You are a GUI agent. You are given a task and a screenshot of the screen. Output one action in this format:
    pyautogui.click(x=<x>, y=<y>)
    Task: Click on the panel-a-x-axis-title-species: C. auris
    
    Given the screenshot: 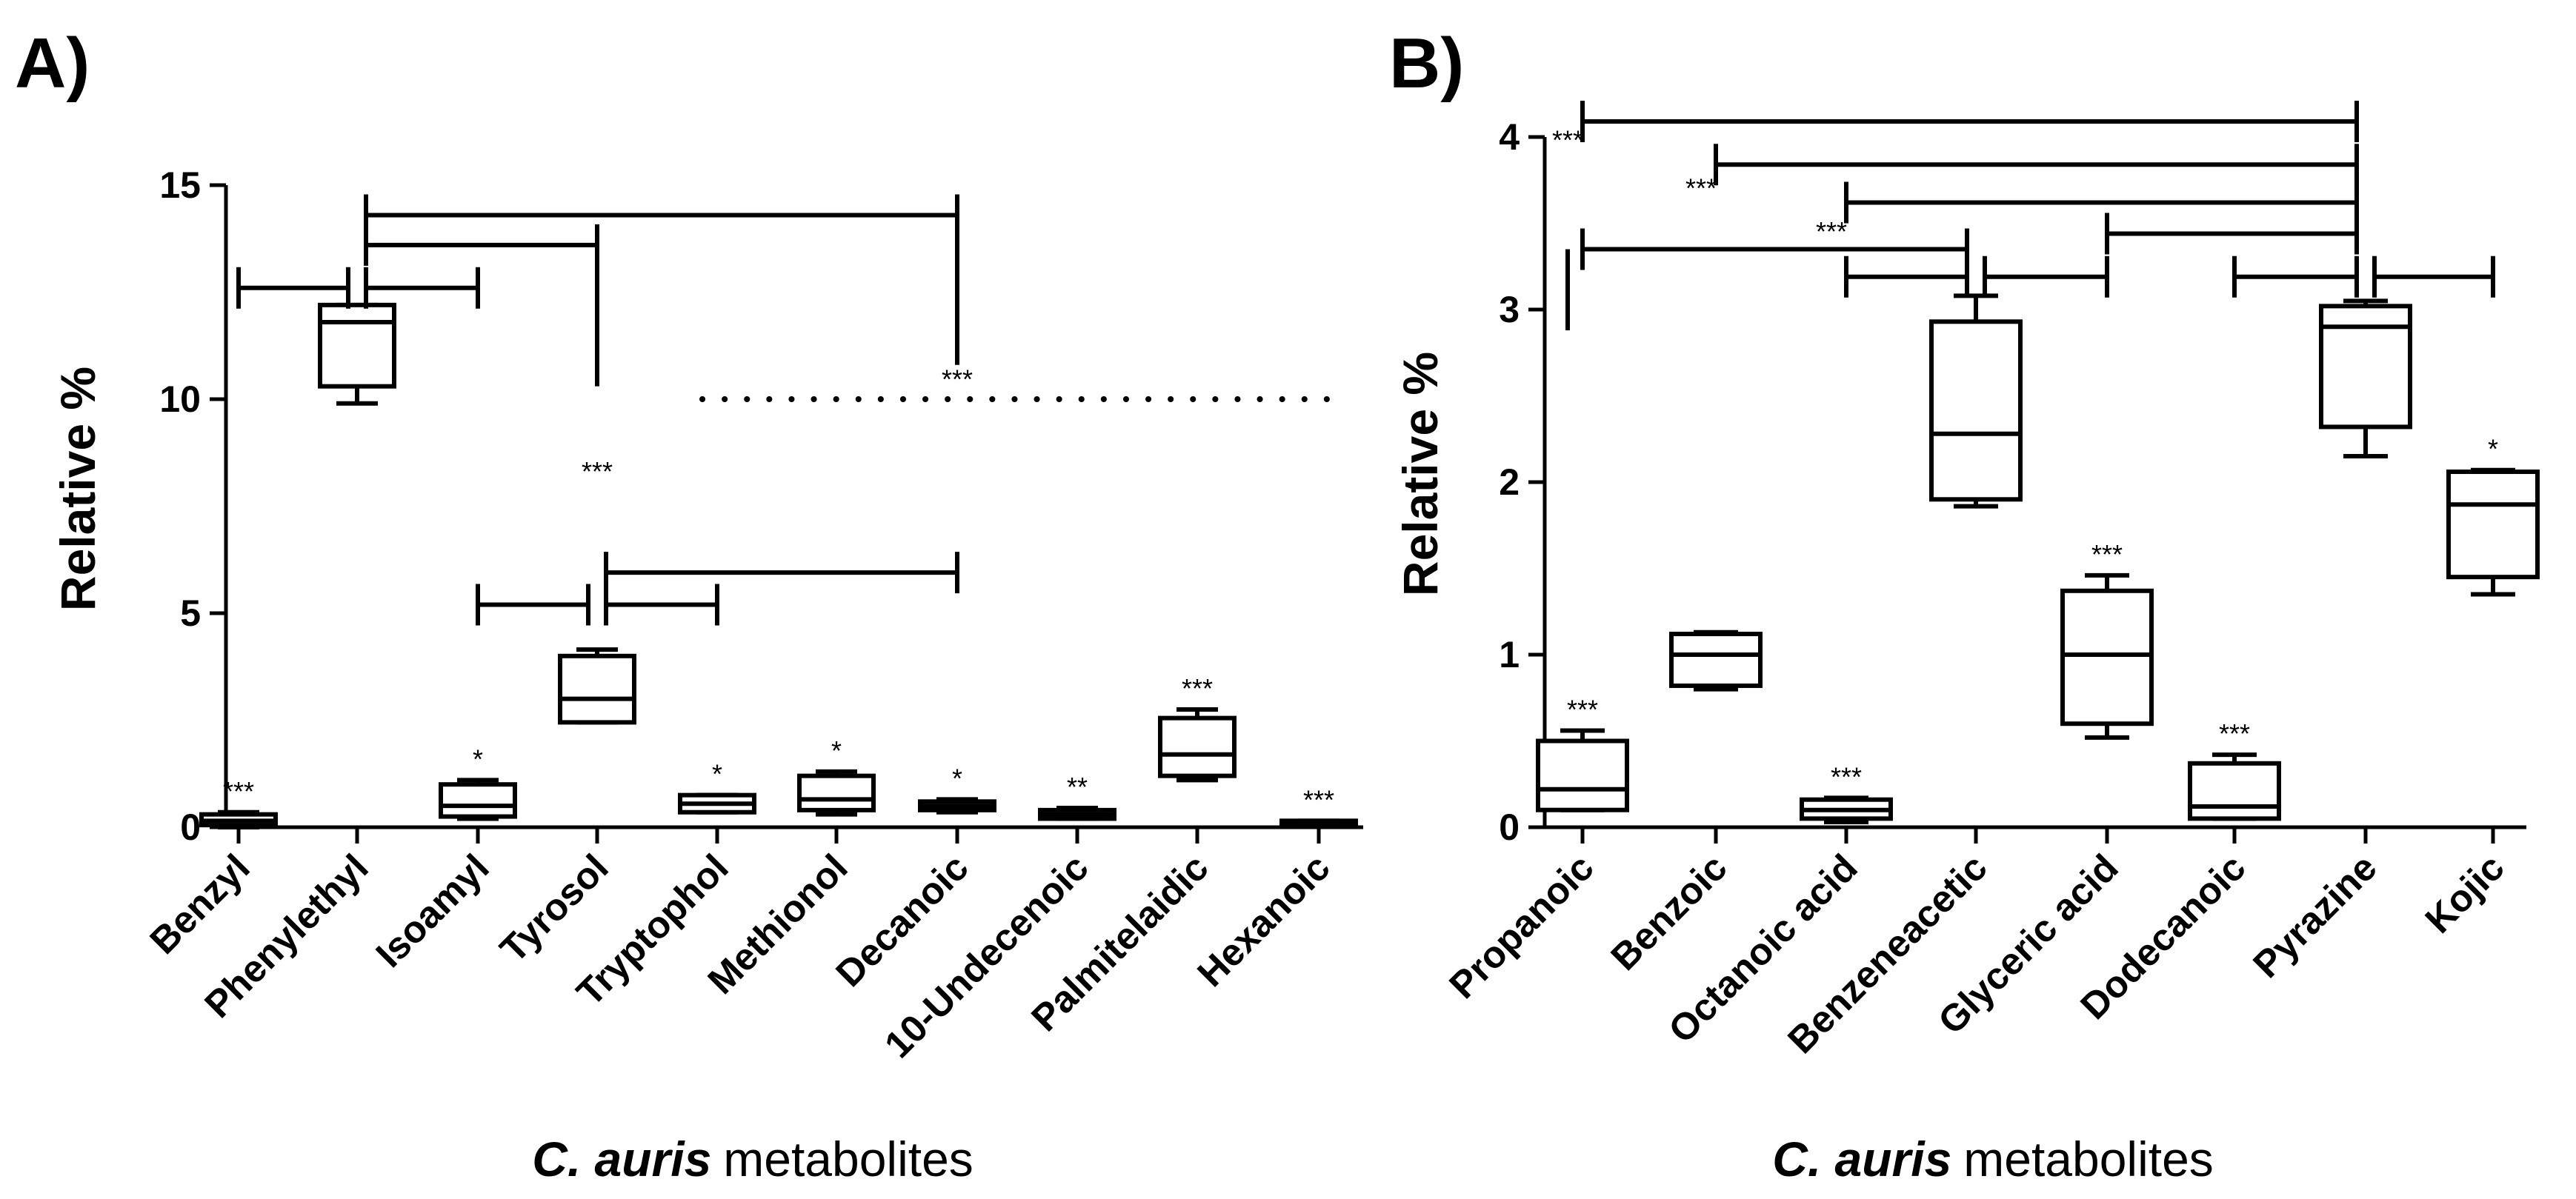 What is the action you would take?
    pyautogui.click(x=621, y=1159)
    